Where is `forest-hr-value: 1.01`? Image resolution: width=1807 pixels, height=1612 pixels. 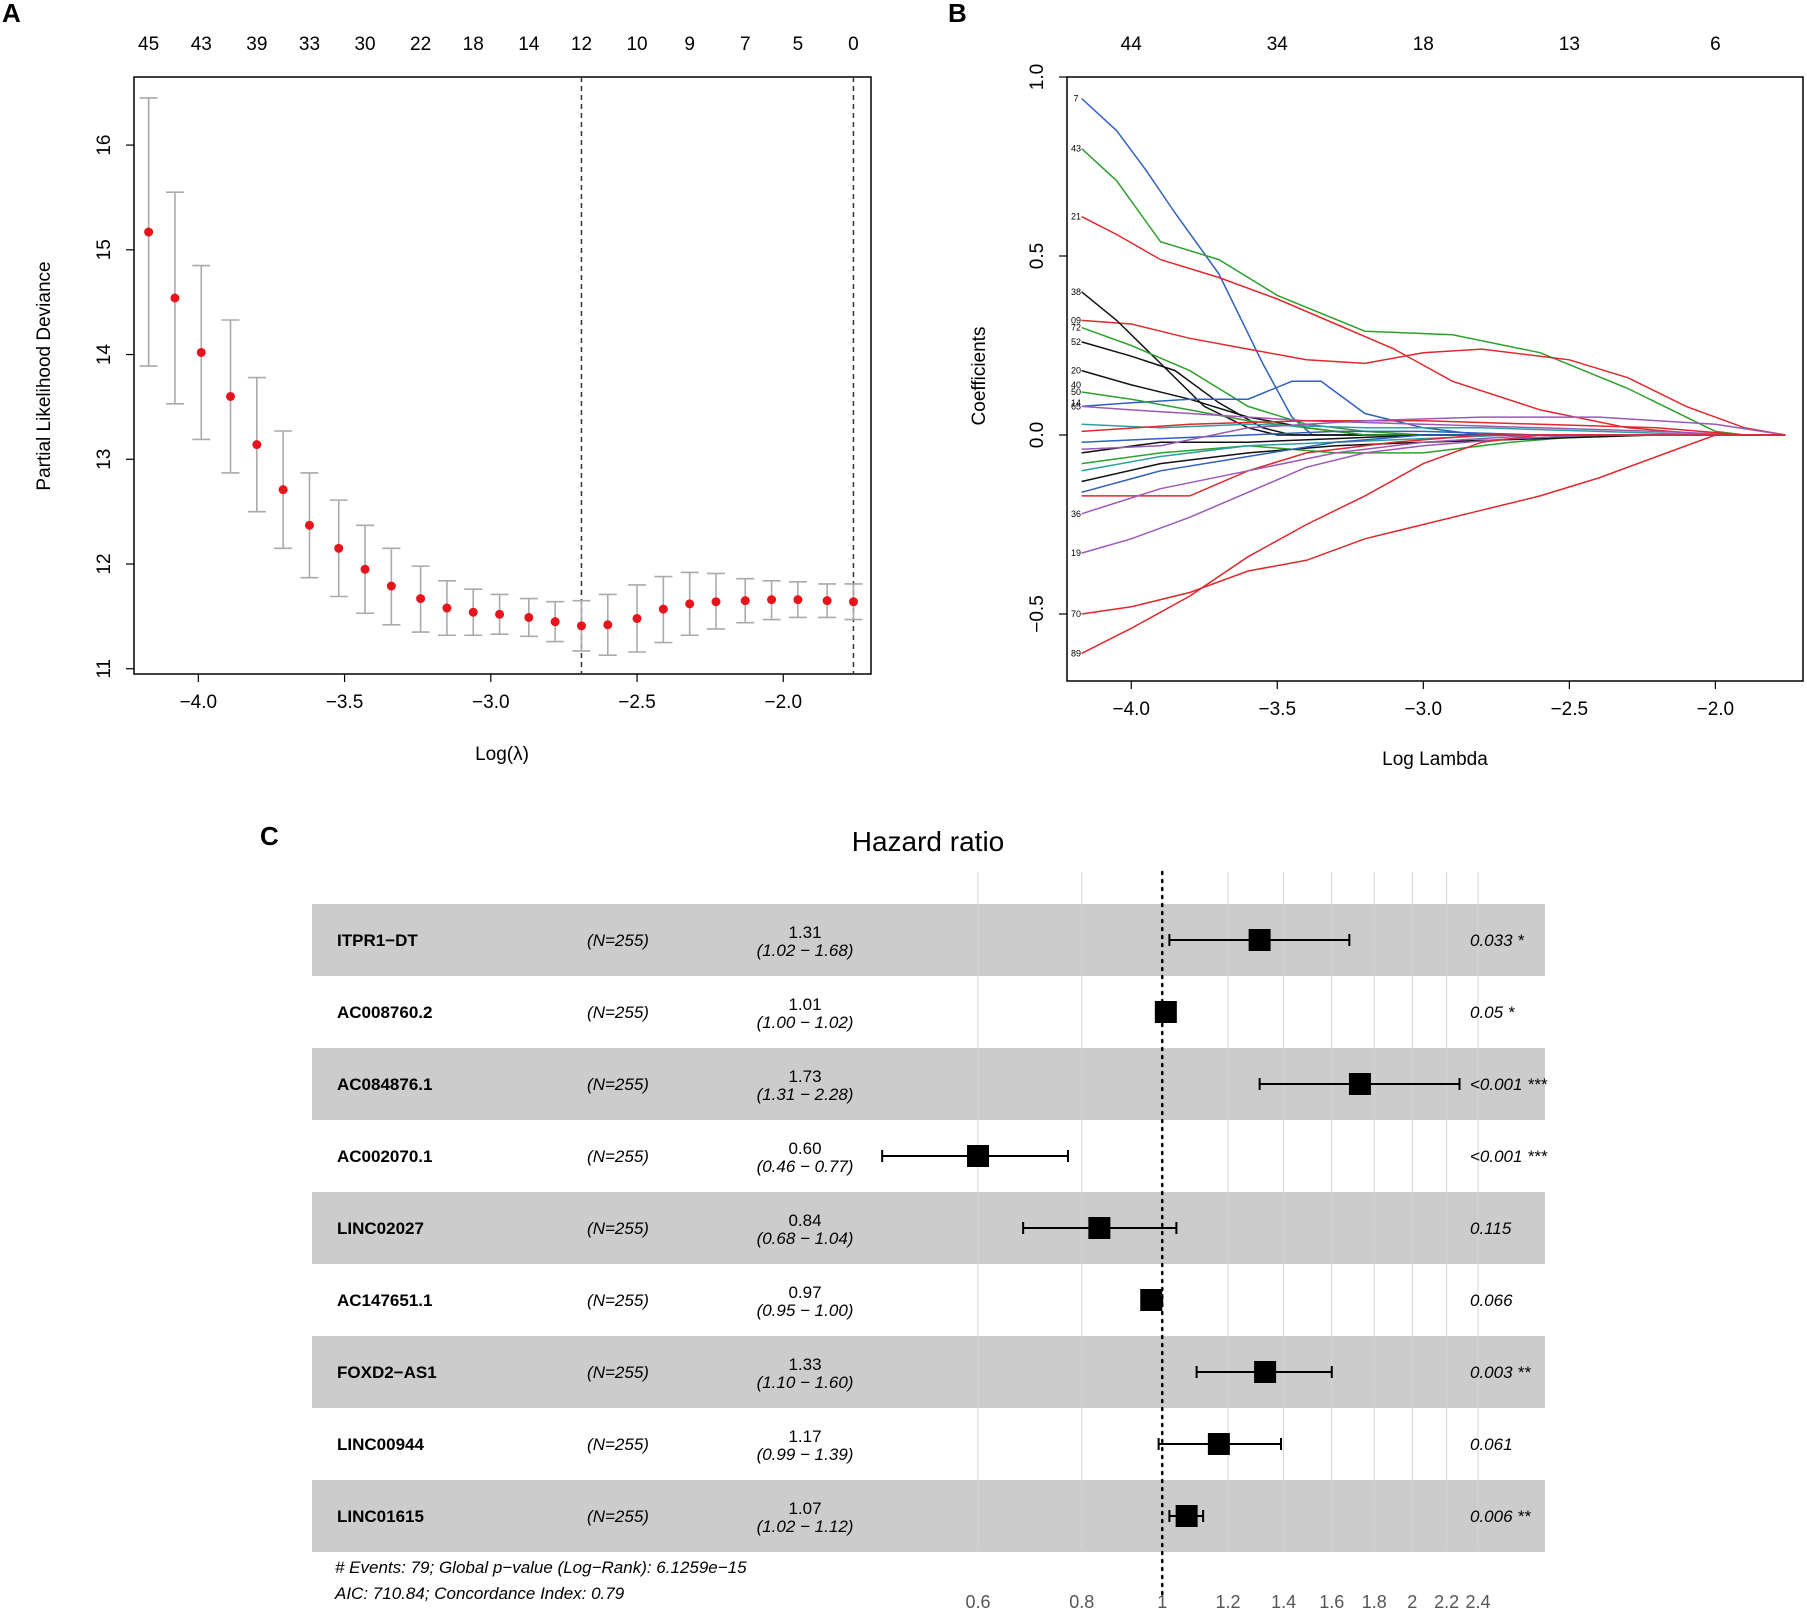 forest-hr-value: 1.01 is located at coordinates (804, 1004).